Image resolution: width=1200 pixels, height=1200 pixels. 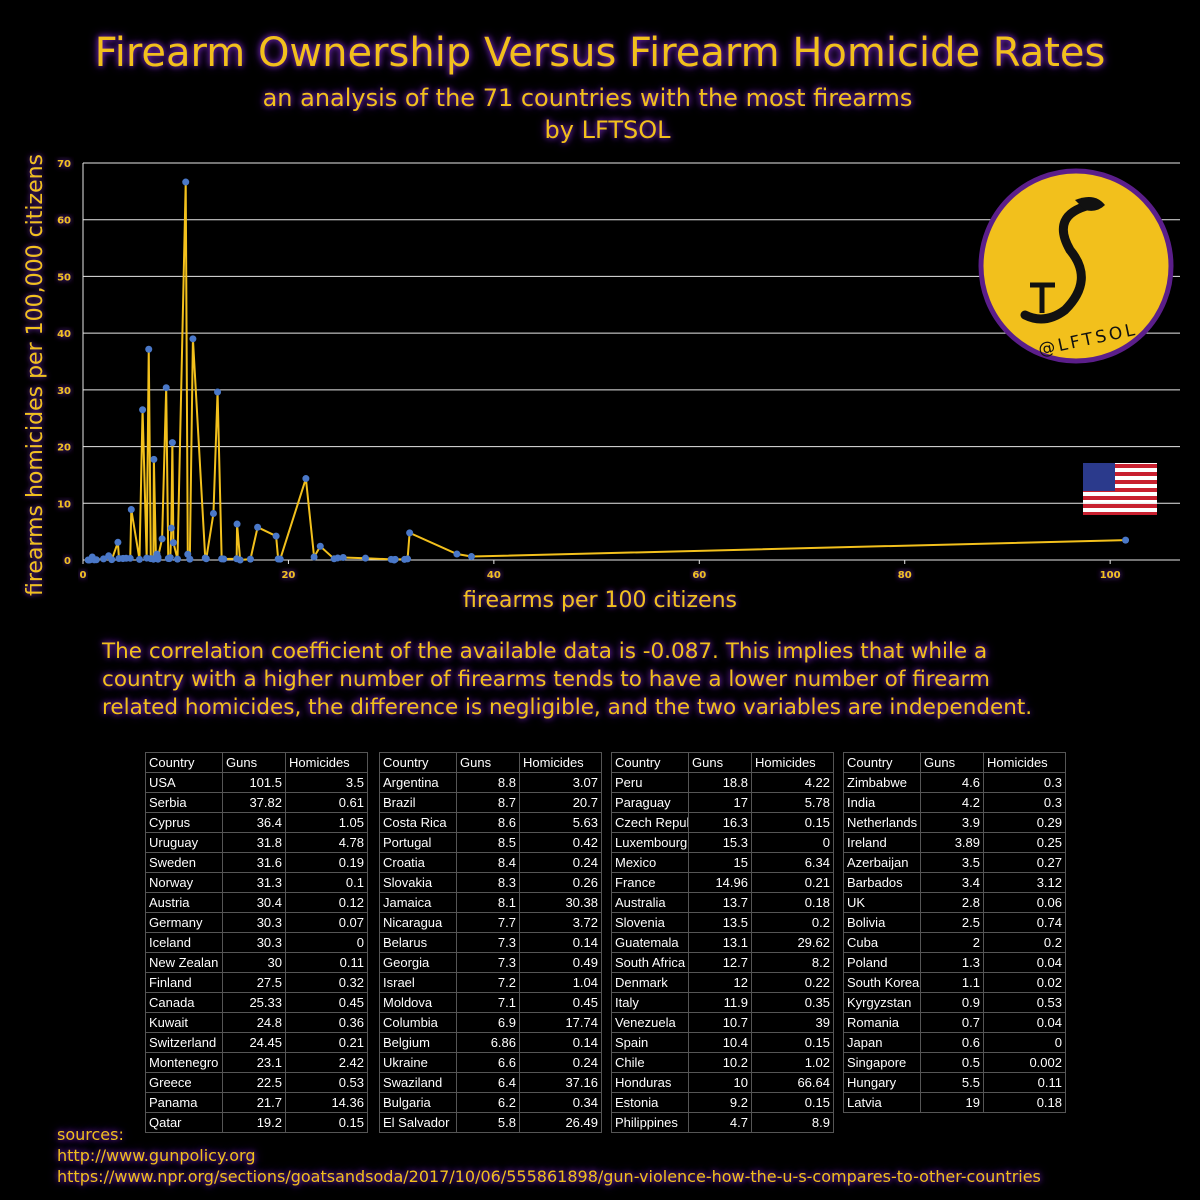 I want to click on table-cell: 12, so click(x=720, y=982).